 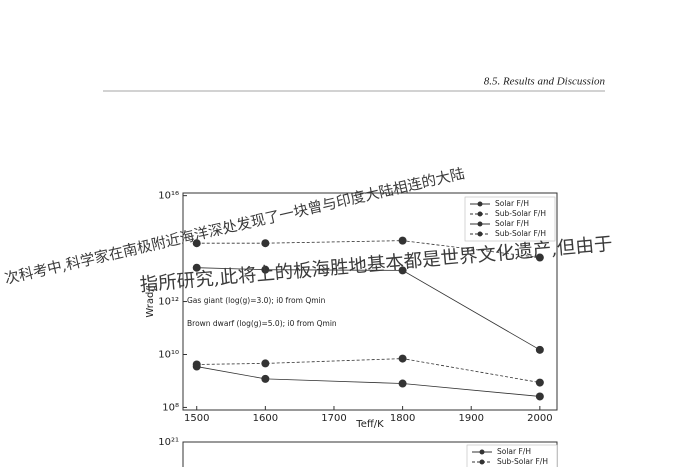 What do you see at coordinates (150, 301) in the screenshot?
I see `y-axis-label: Wrad/J` at bounding box center [150, 301].